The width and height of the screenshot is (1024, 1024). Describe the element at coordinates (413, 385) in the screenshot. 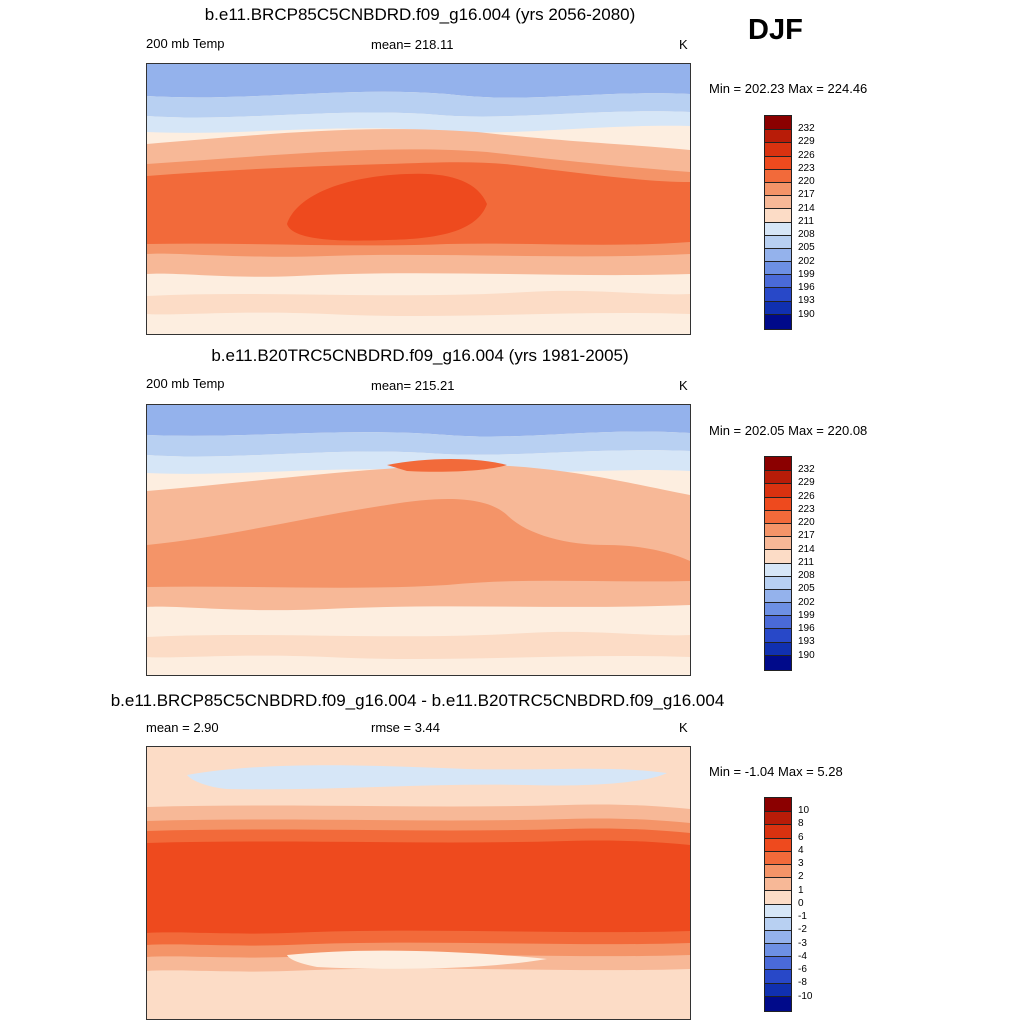

I see `mean-label: mean= 215.21` at that location.